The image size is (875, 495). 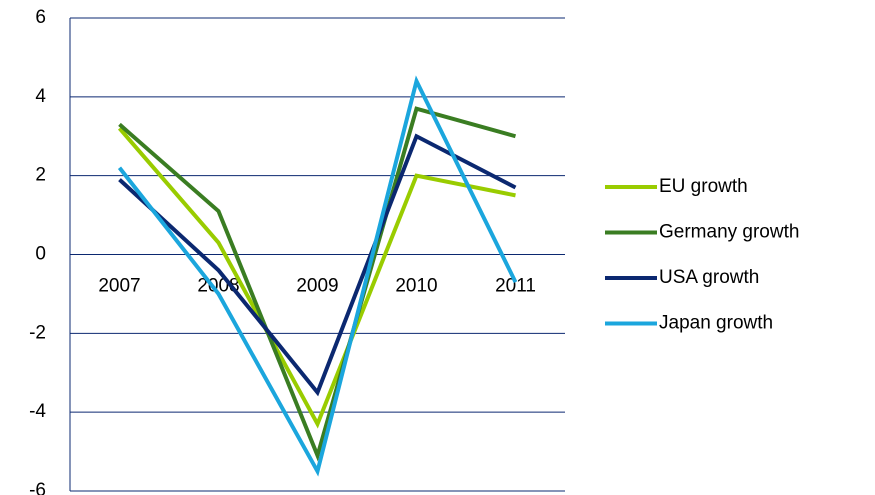 I want to click on y-tick-label: -4, so click(x=37, y=411).